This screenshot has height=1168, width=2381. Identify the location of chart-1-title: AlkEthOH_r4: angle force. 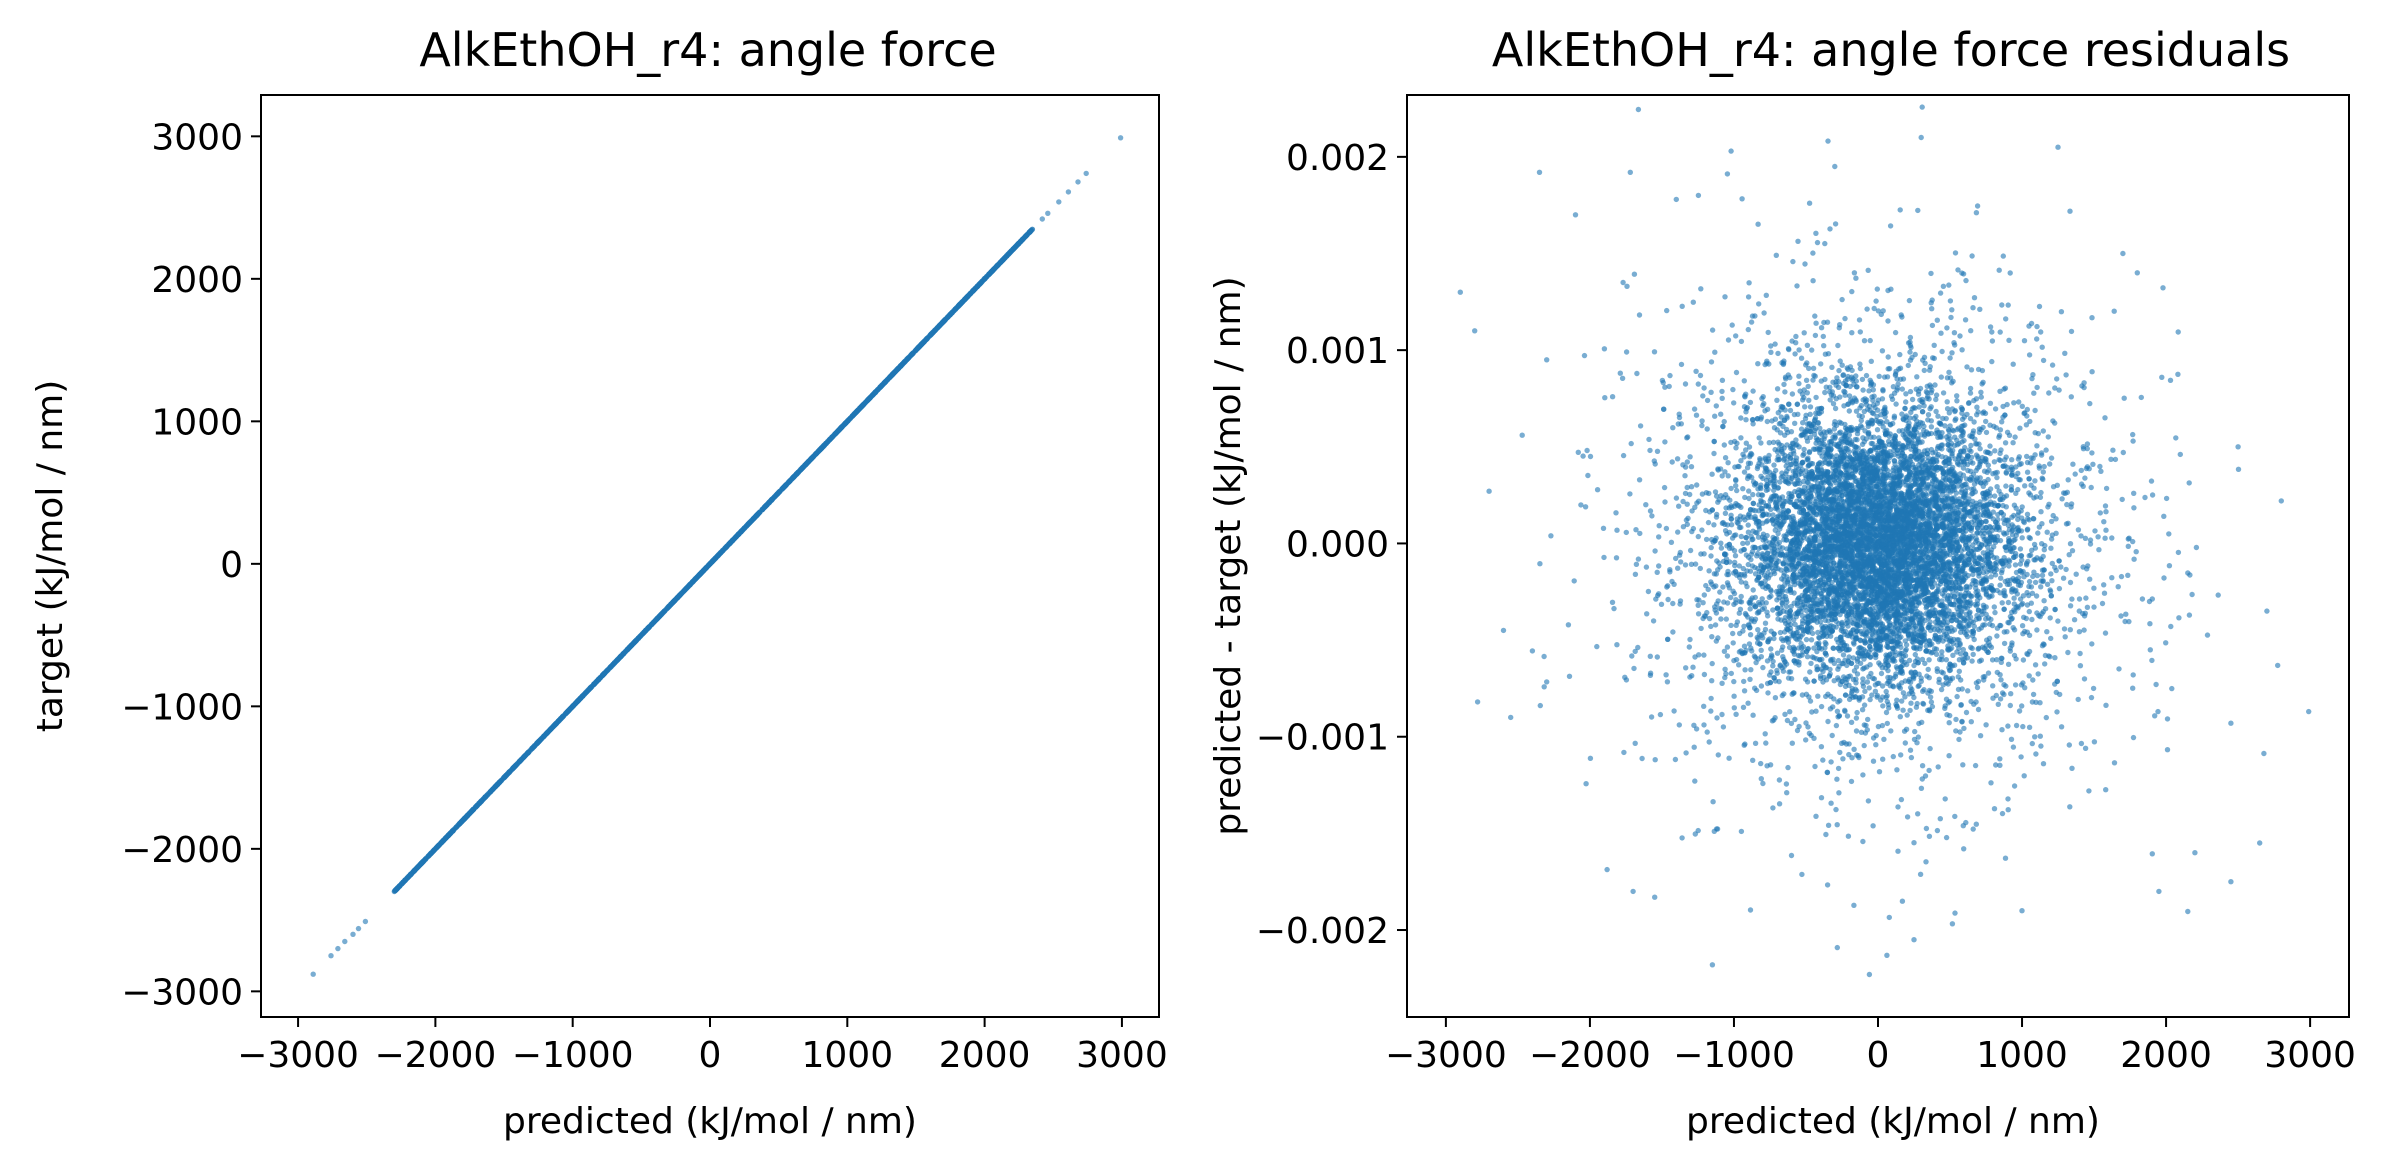
(707, 50).